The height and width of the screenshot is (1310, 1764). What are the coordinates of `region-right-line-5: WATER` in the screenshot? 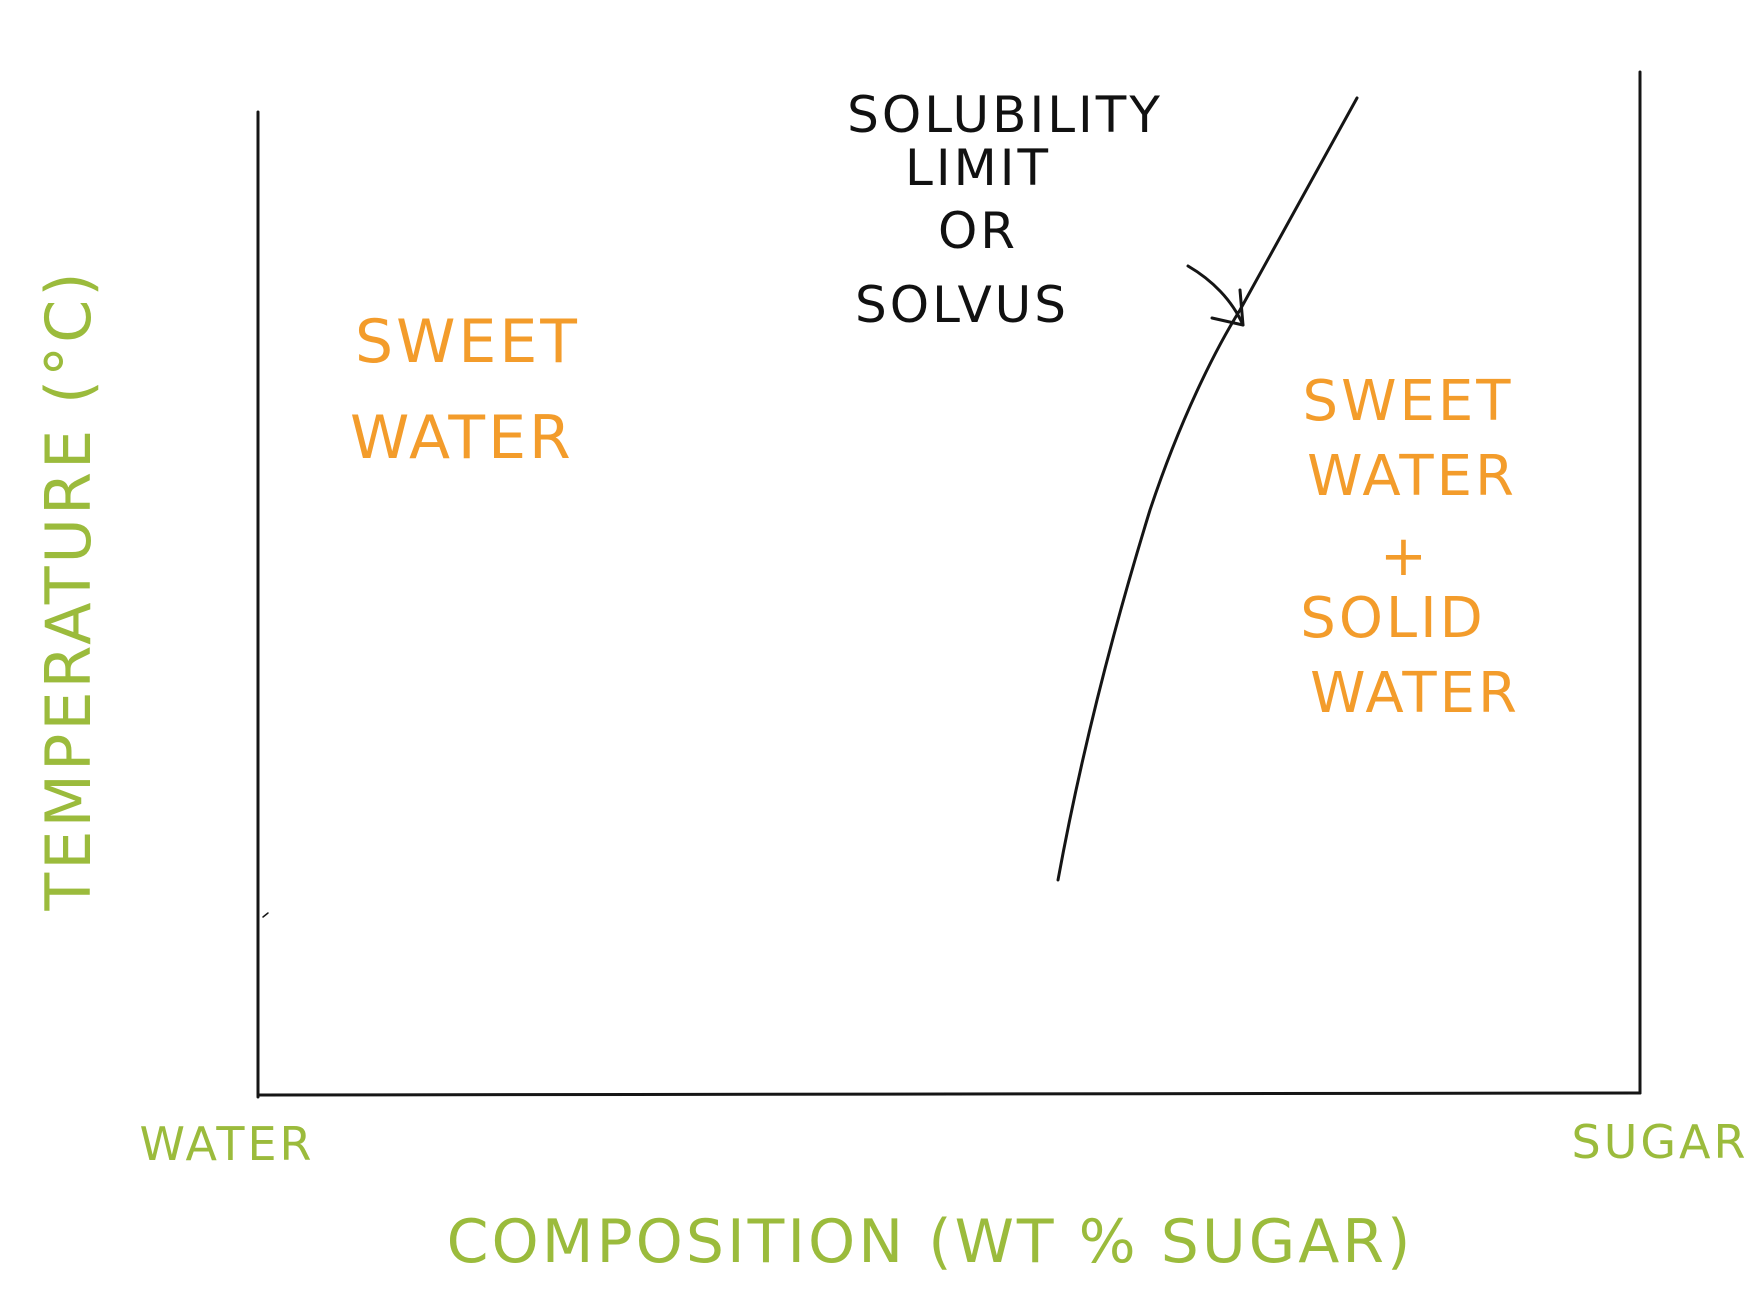 It's located at (1415, 693).